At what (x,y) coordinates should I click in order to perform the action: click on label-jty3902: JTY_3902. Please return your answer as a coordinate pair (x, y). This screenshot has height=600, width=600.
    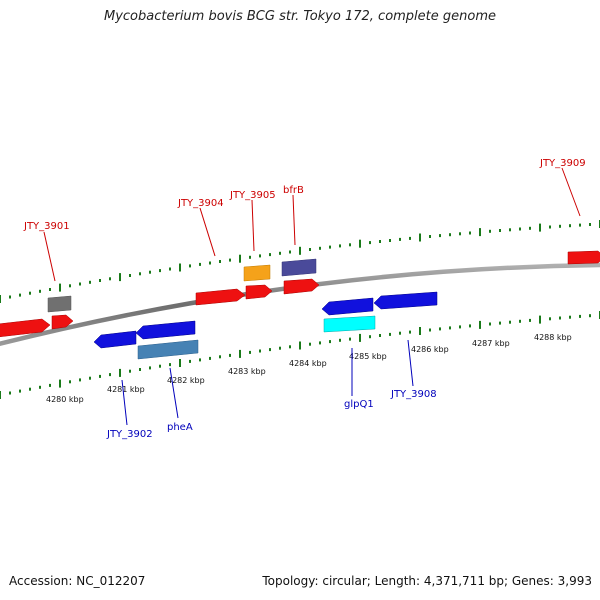
    Looking at the image, I should click on (129, 434).